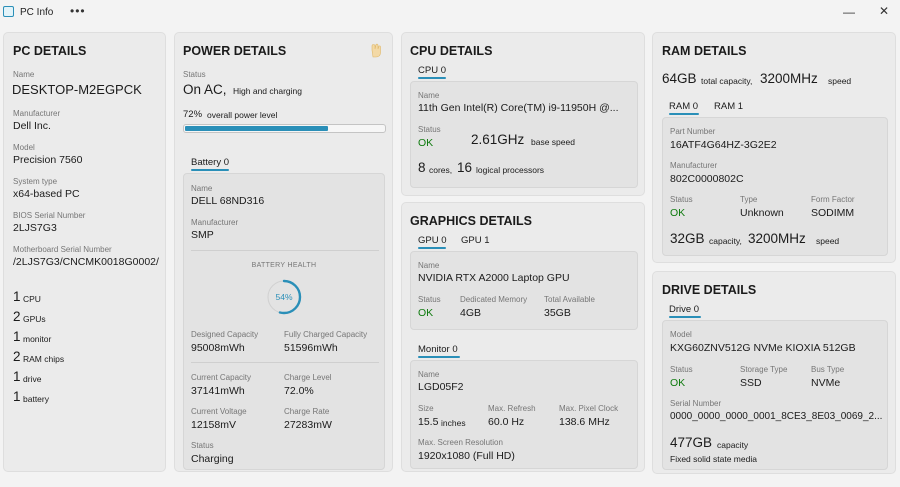 Image resolution: width=900 pixels, height=487 pixels. What do you see at coordinates (267, 91) in the screenshot?
I see `power-status-sub: High and charging` at bounding box center [267, 91].